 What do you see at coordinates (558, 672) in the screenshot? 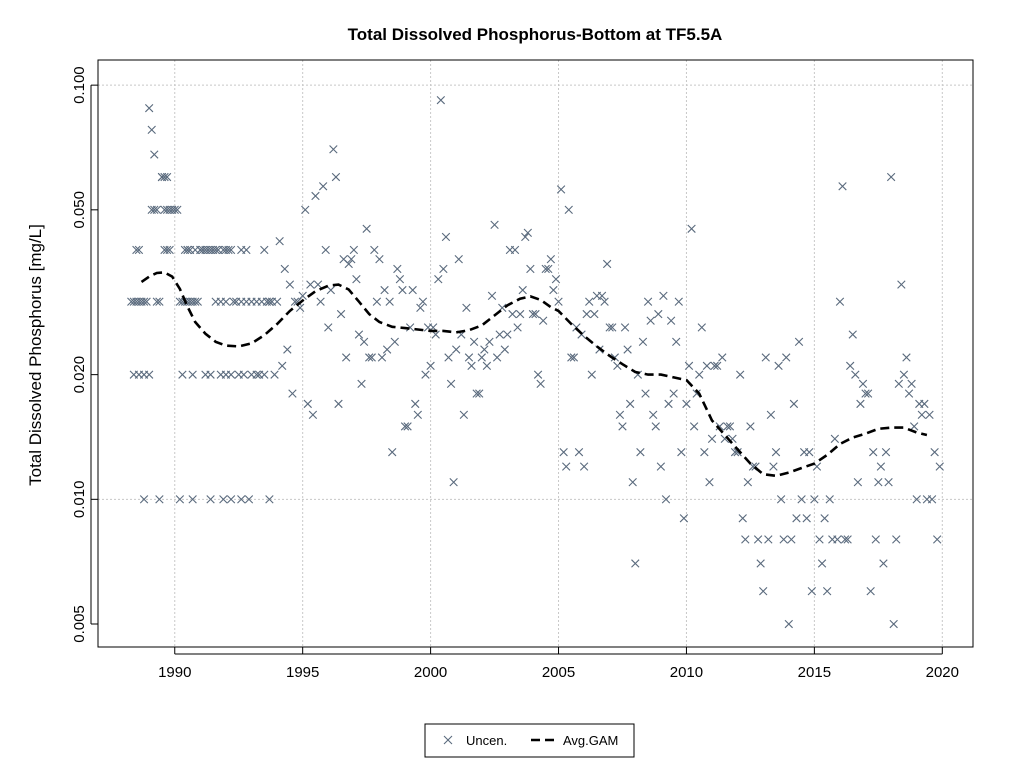
I see `x-tick-label: 2005` at bounding box center [558, 672].